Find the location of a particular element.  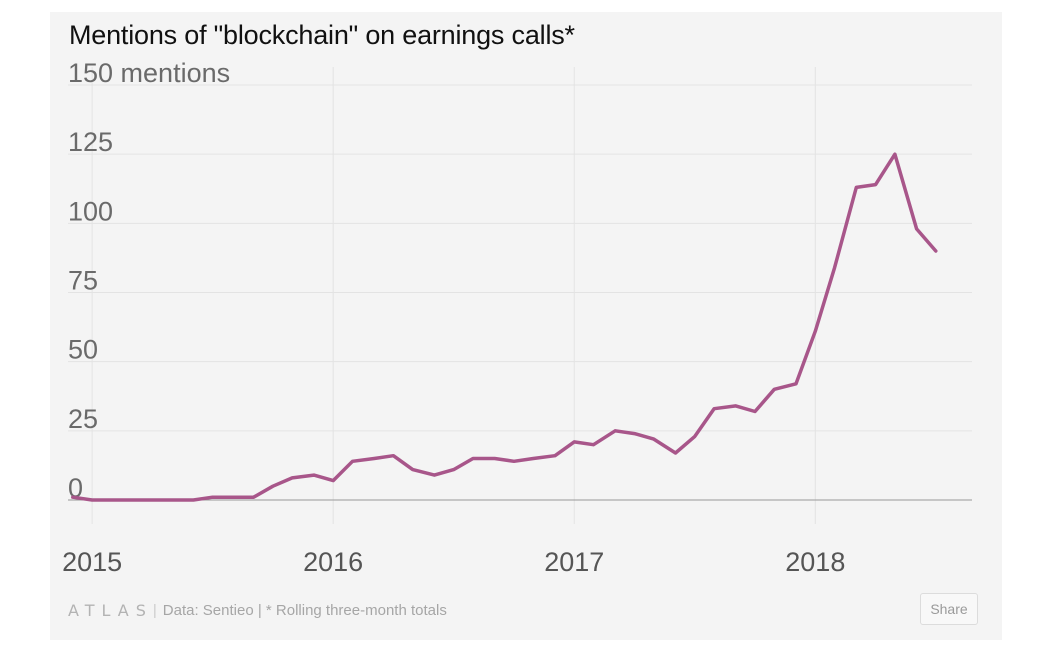

y-tick-label: 125 is located at coordinates (90, 142).